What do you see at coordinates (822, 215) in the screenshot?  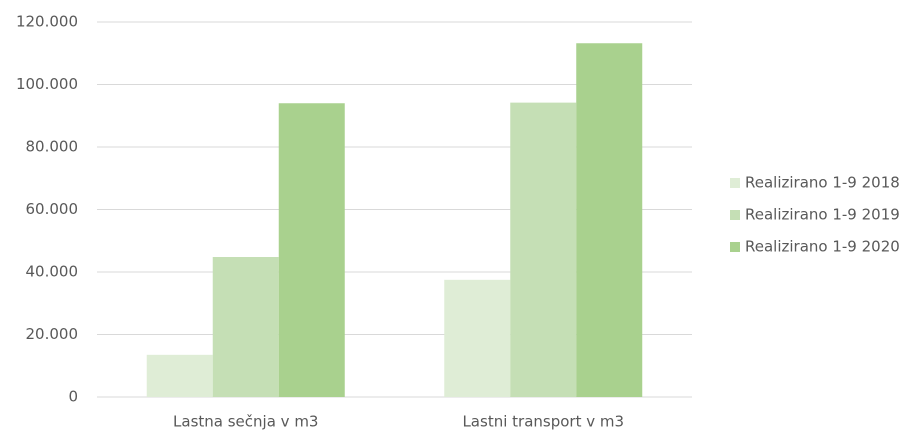 I see `legend-label: Realizirano 1-9 2019` at bounding box center [822, 215].